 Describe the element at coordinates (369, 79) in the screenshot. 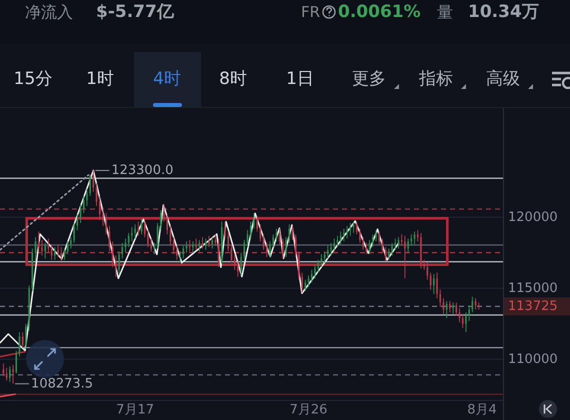

I see `text: 更多` at that location.